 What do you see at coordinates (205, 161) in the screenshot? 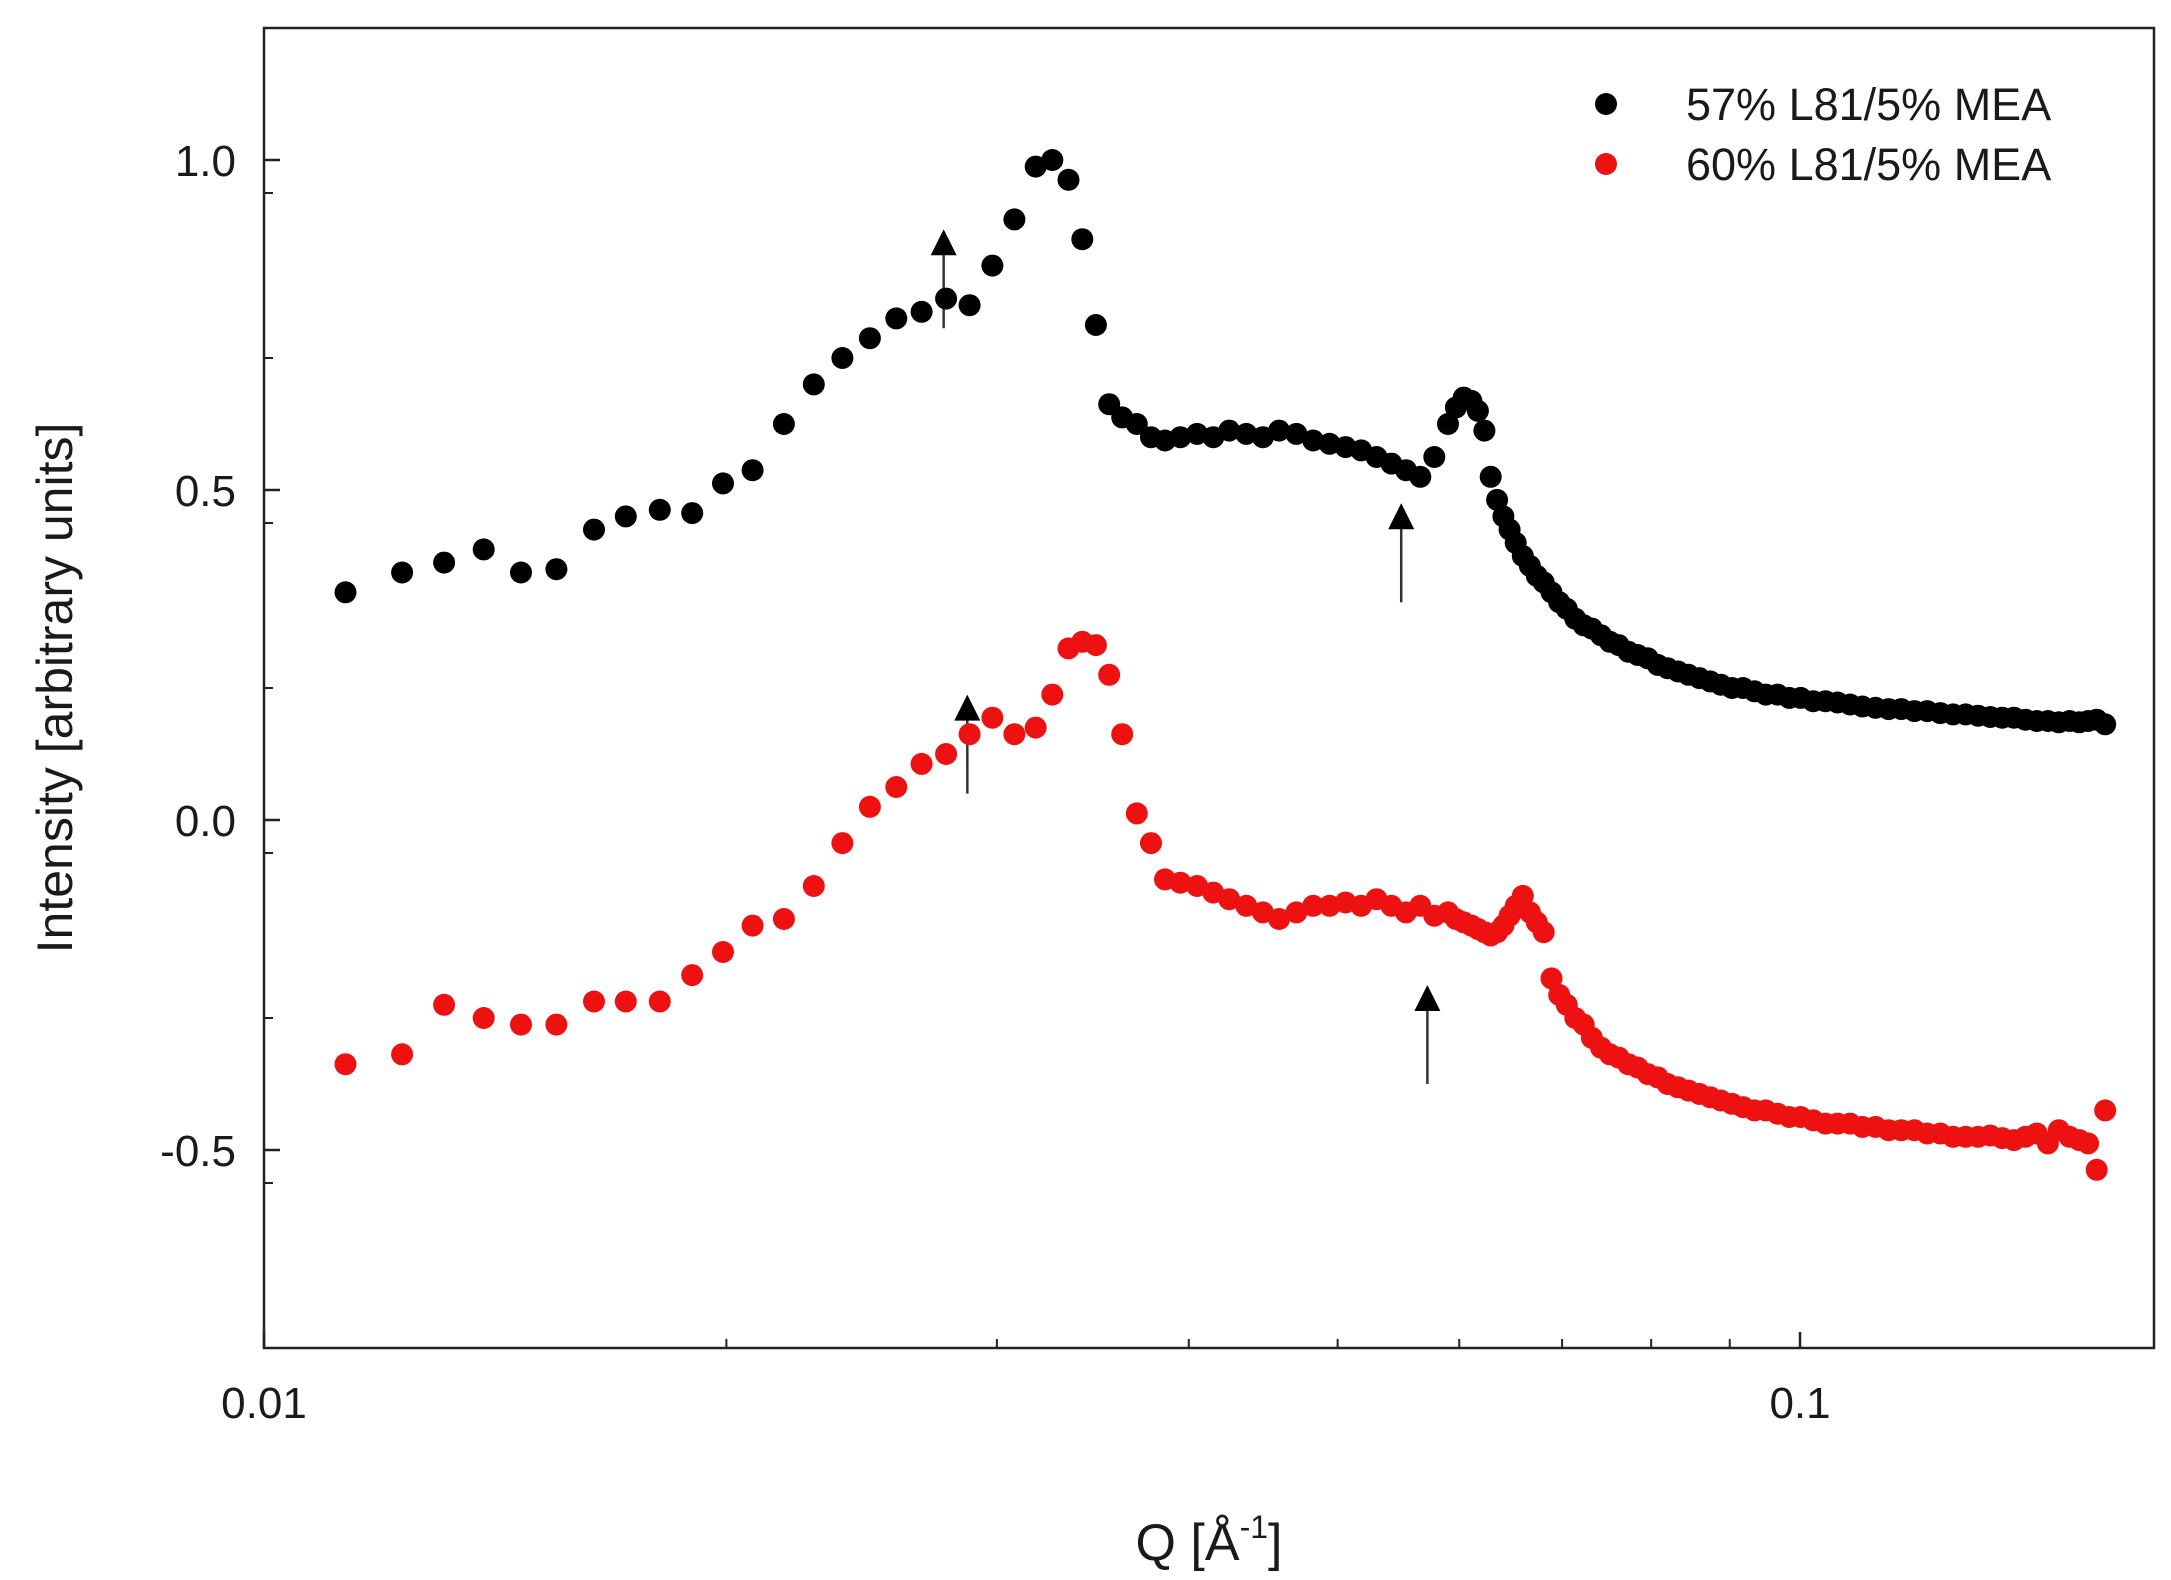
I see `y-tick-label: 1.0` at bounding box center [205, 161].